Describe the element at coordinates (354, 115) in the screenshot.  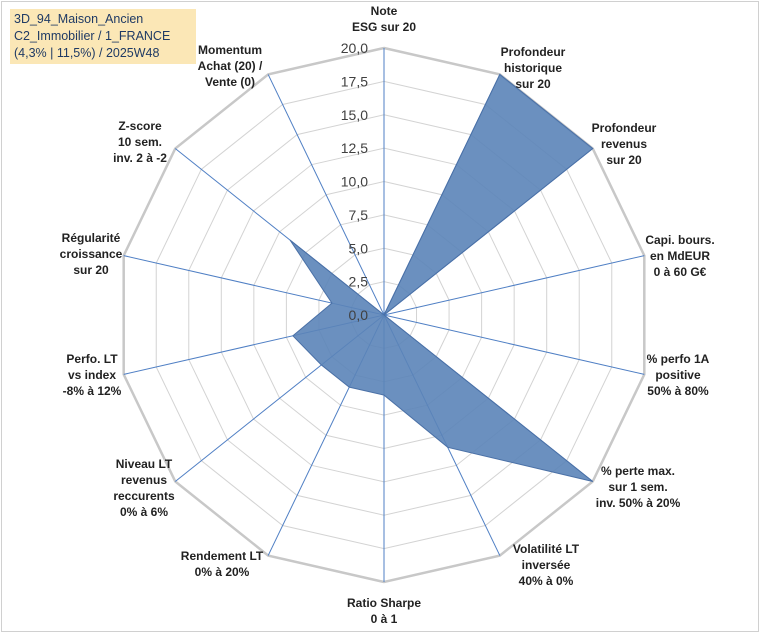
I see `tick-label: 15,0` at that location.